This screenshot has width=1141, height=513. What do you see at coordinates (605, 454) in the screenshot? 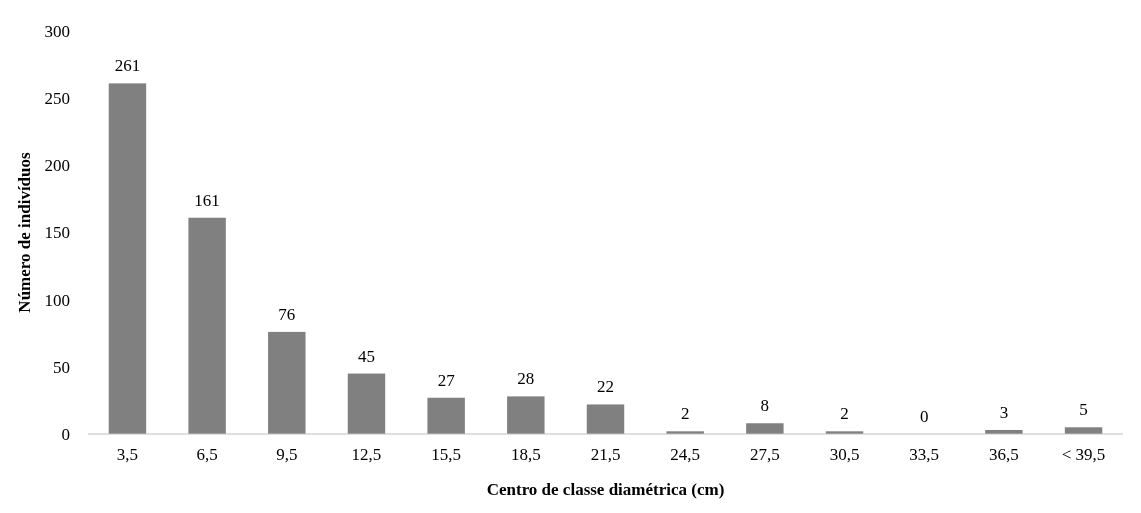
I see `x-tick-label: 21,5` at bounding box center [605, 454].